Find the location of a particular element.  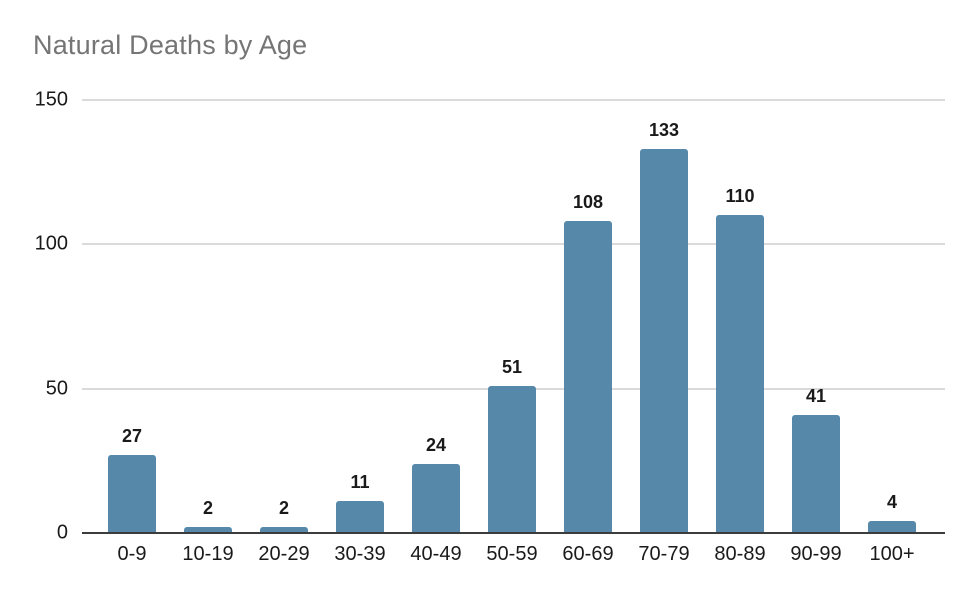

bar-slot: 24 is located at coordinates (436, 316).